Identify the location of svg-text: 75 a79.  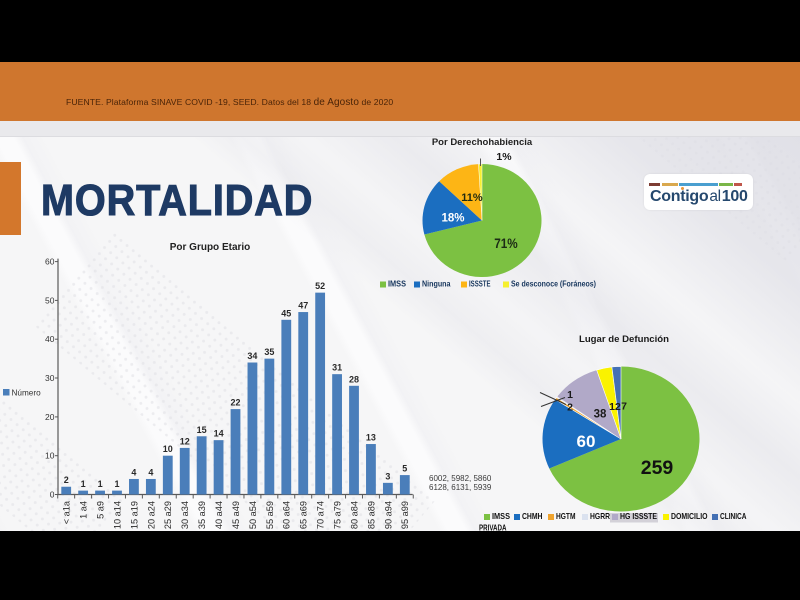
(338, 515).